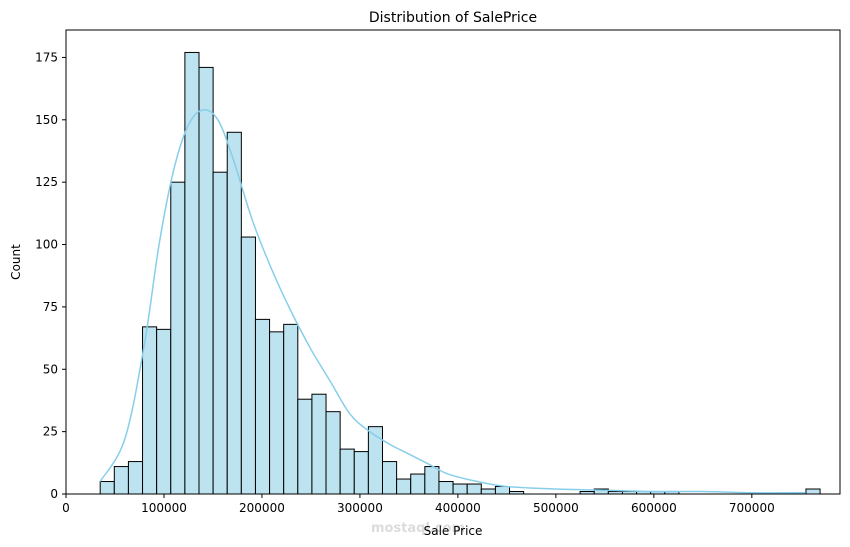 This screenshot has width=850, height=547. Describe the element at coordinates (50, 307) in the screenshot. I see `y-tick-label: 75` at that location.